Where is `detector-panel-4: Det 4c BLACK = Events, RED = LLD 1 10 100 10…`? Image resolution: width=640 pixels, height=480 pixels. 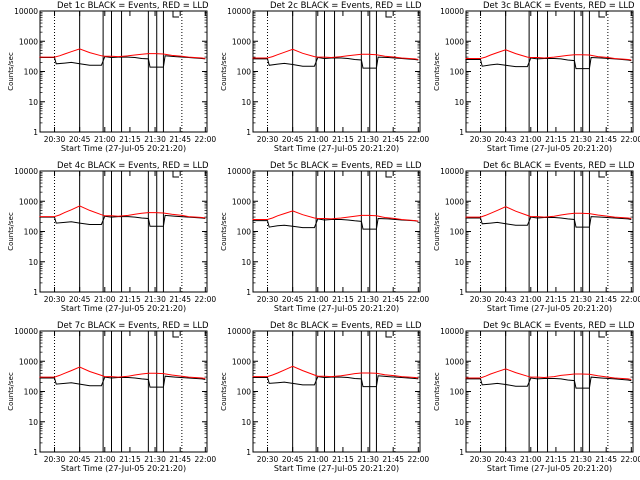
detector-panel-4: Det 4c BLACK = Events, RED = LLD 1 10 100 10… is located at coordinates (111, 237).